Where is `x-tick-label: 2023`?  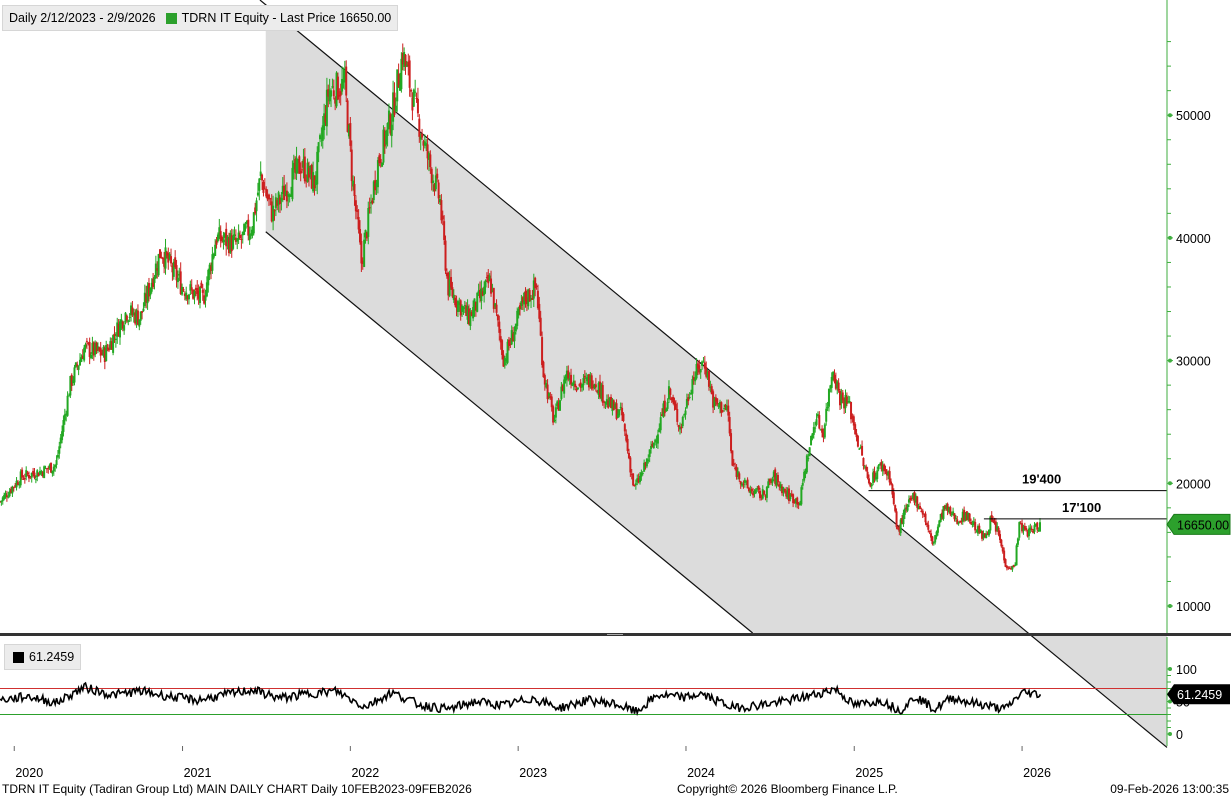 x-tick-label: 2023 is located at coordinates (533, 773).